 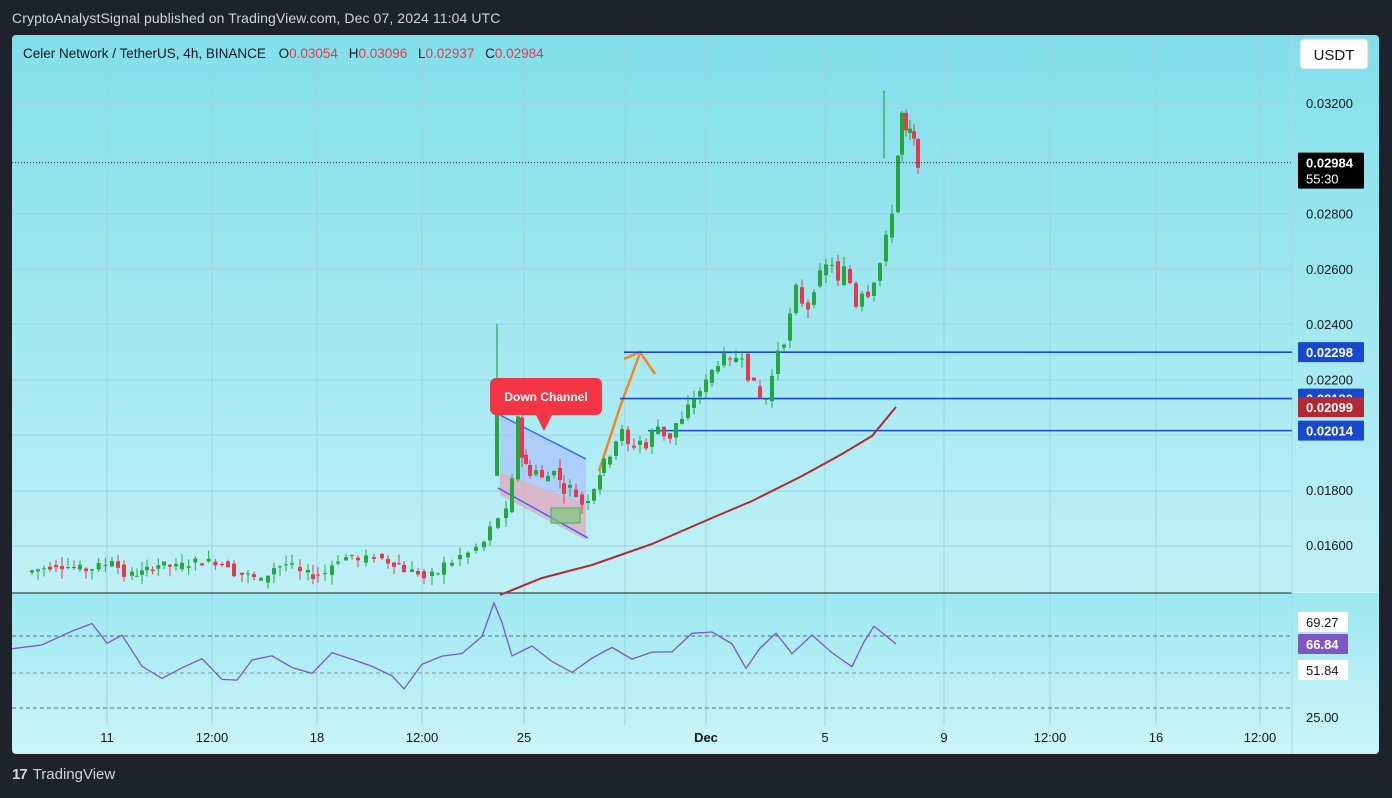 I want to click on countdown-label: 55:30, so click(x=1322, y=179).